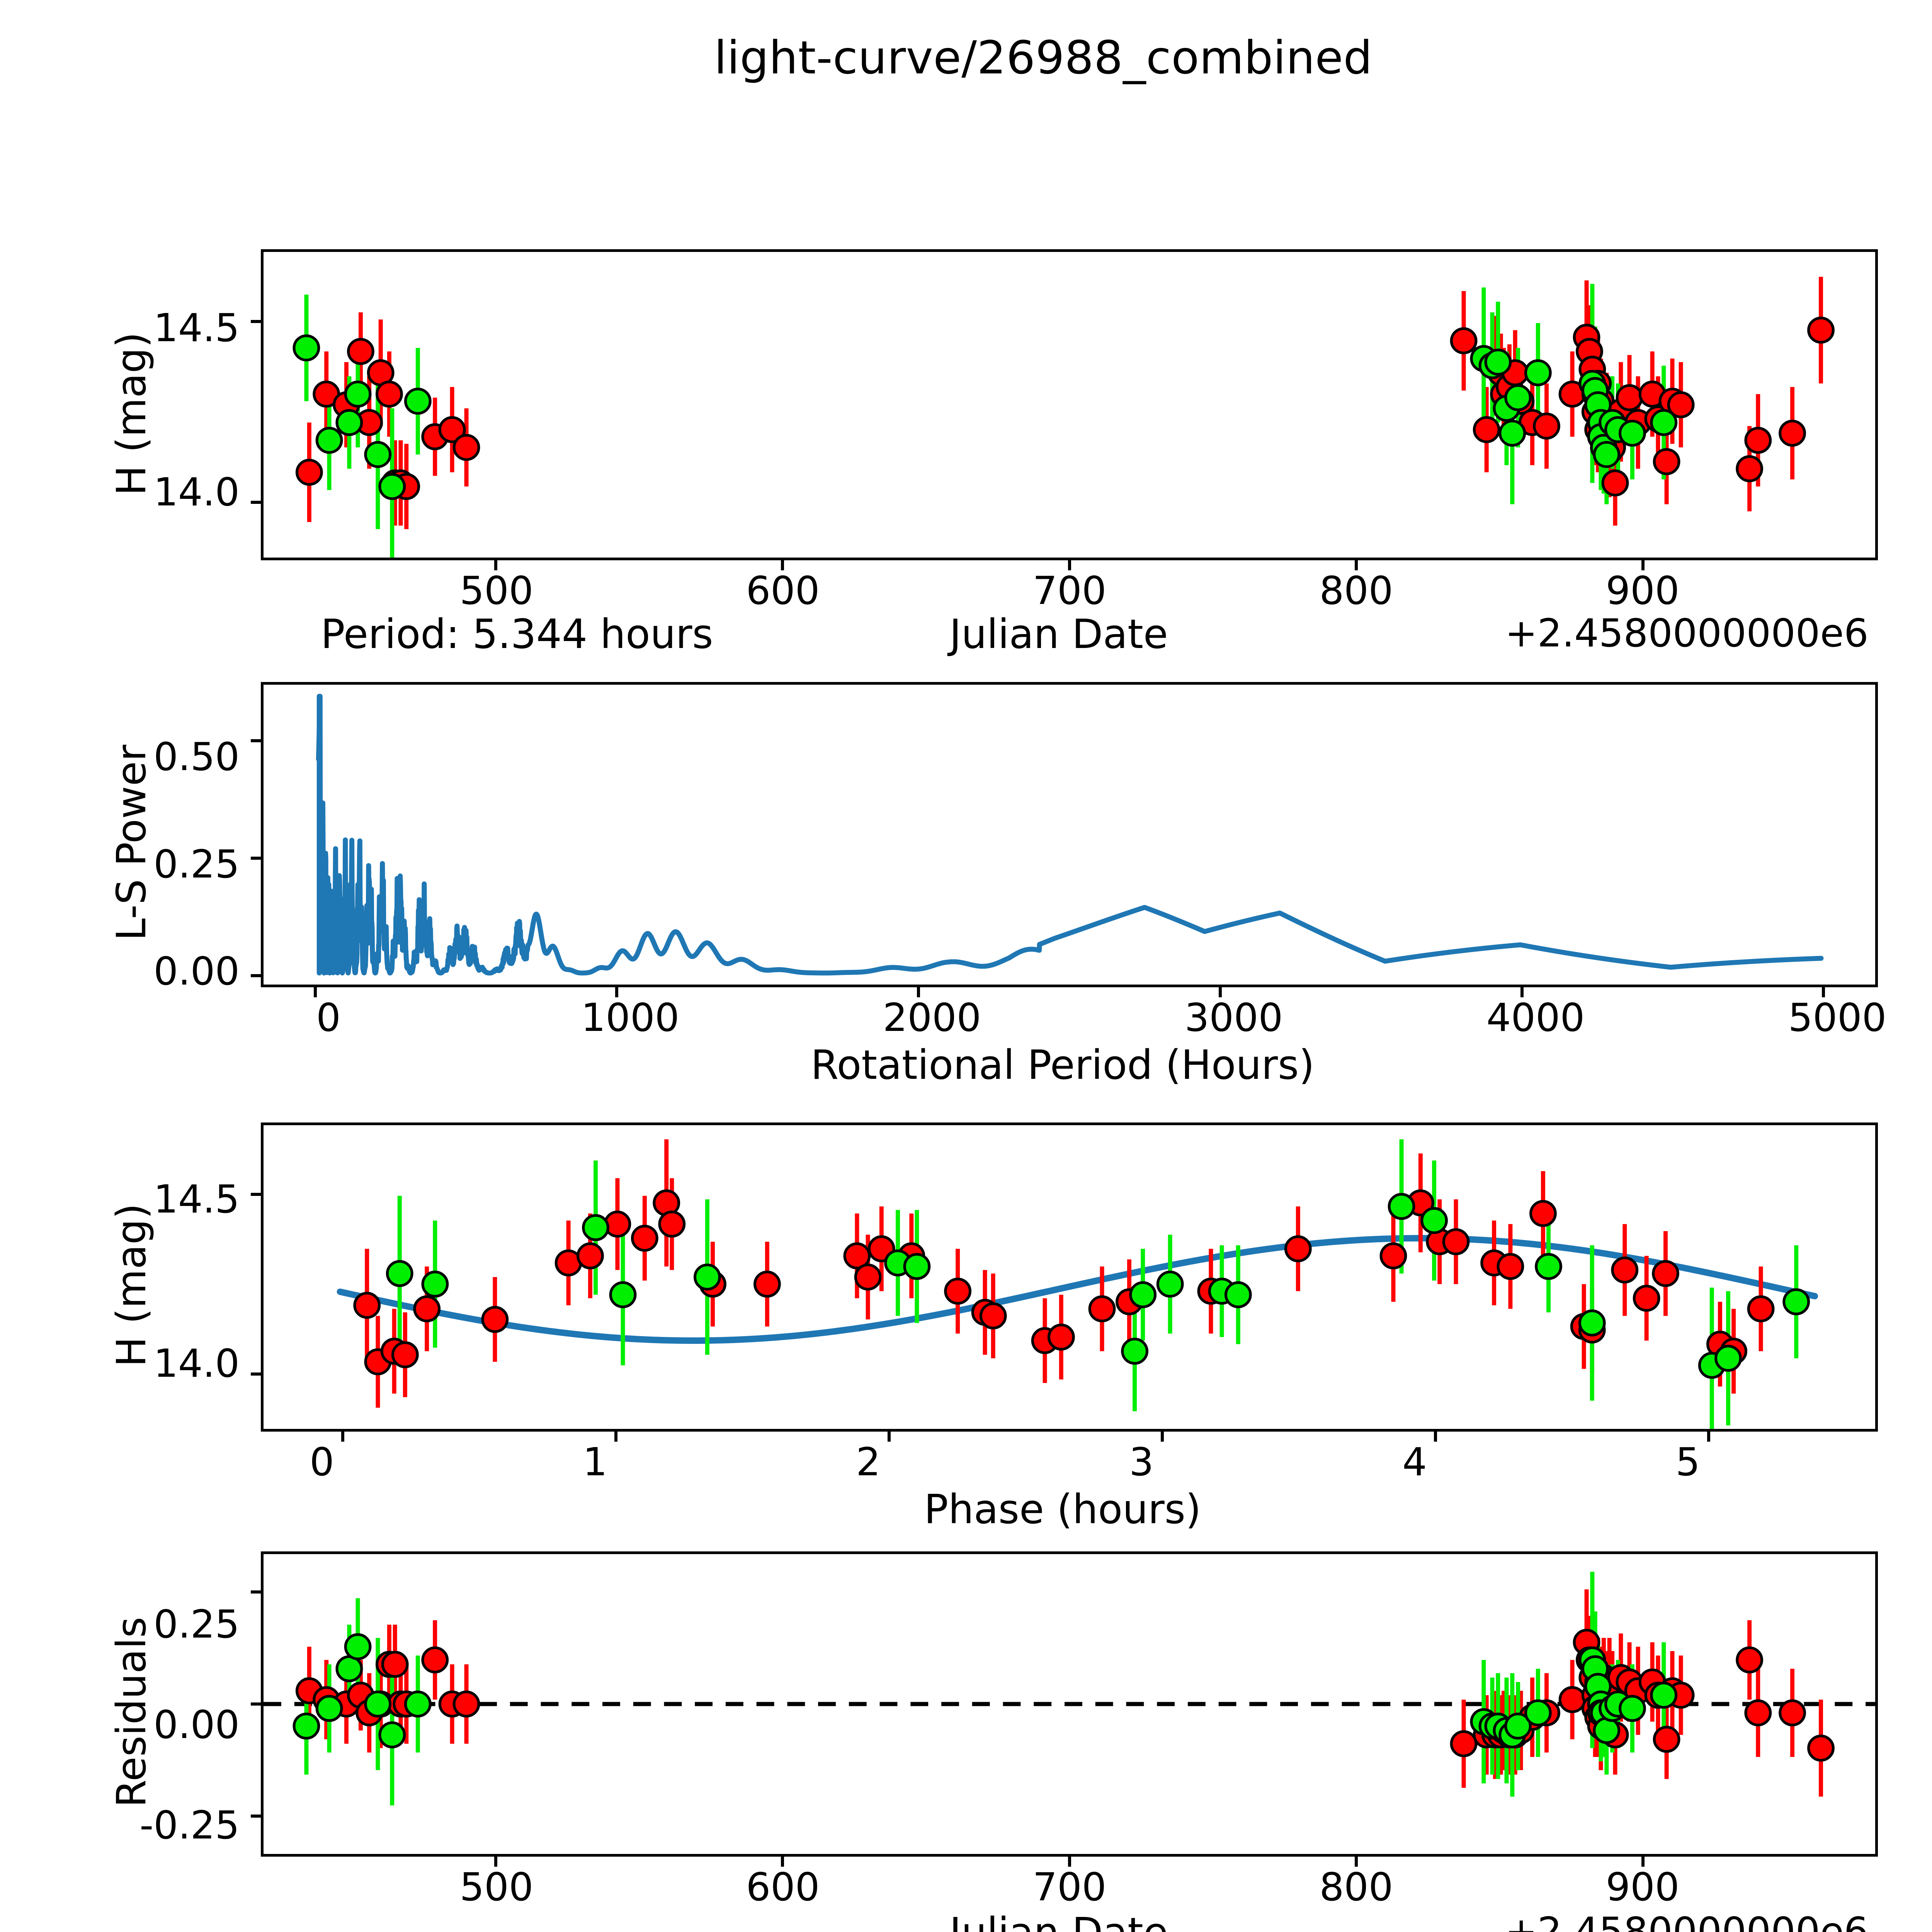  Describe the element at coordinates (1070, 835) in the screenshot. I see `panel-periodogram` at that location.